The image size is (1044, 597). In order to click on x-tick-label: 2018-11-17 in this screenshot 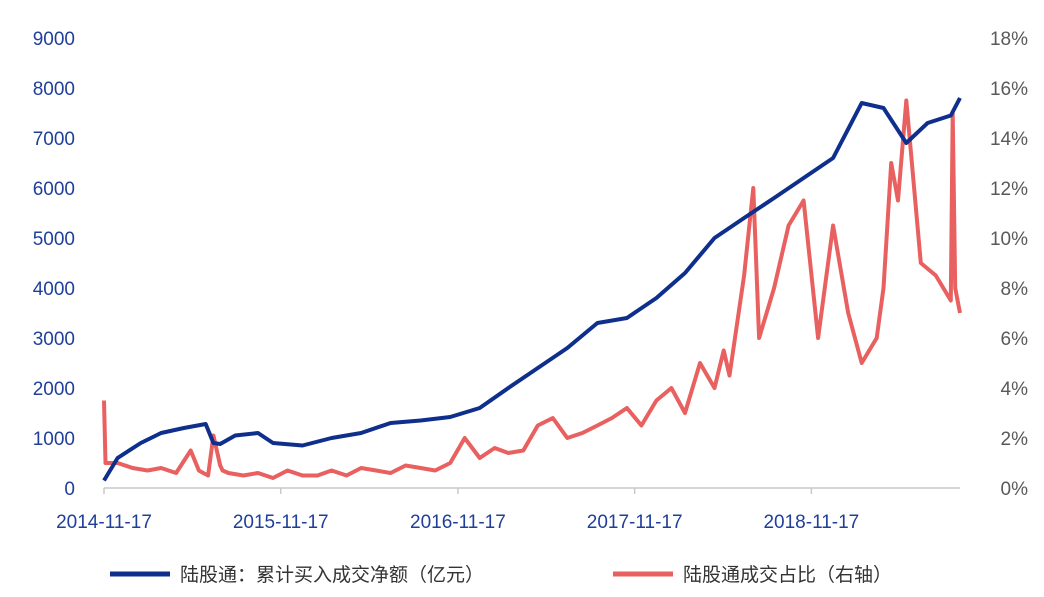, I will do `click(811, 522)`.